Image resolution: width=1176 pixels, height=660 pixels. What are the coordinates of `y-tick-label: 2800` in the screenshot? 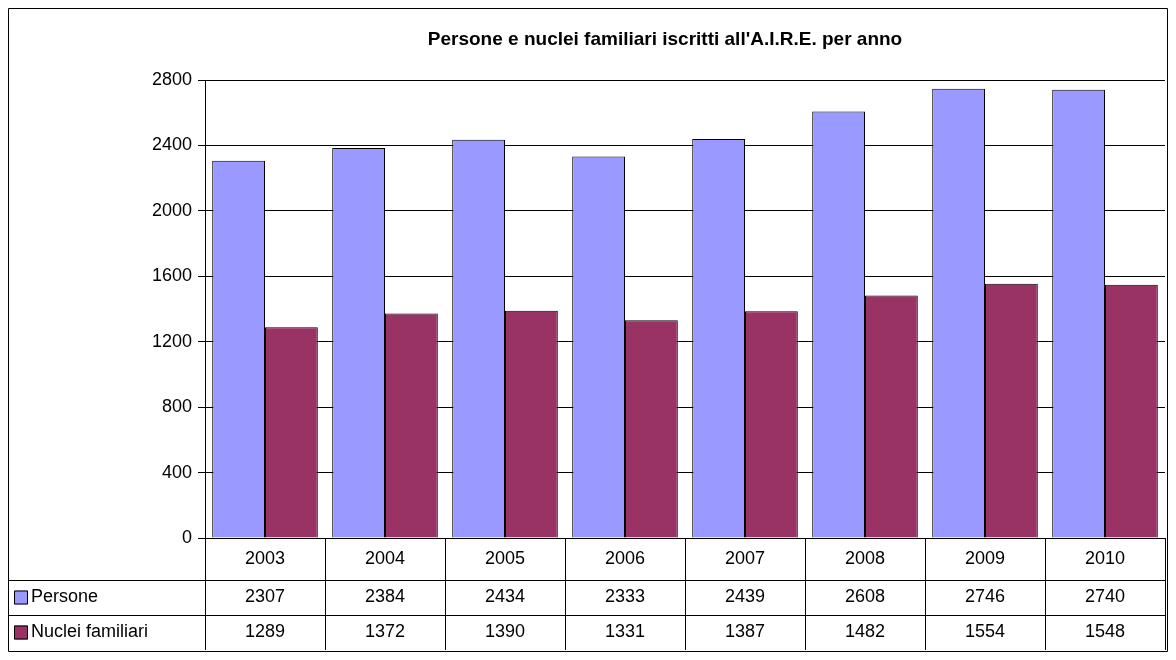 It's located at (171, 78).